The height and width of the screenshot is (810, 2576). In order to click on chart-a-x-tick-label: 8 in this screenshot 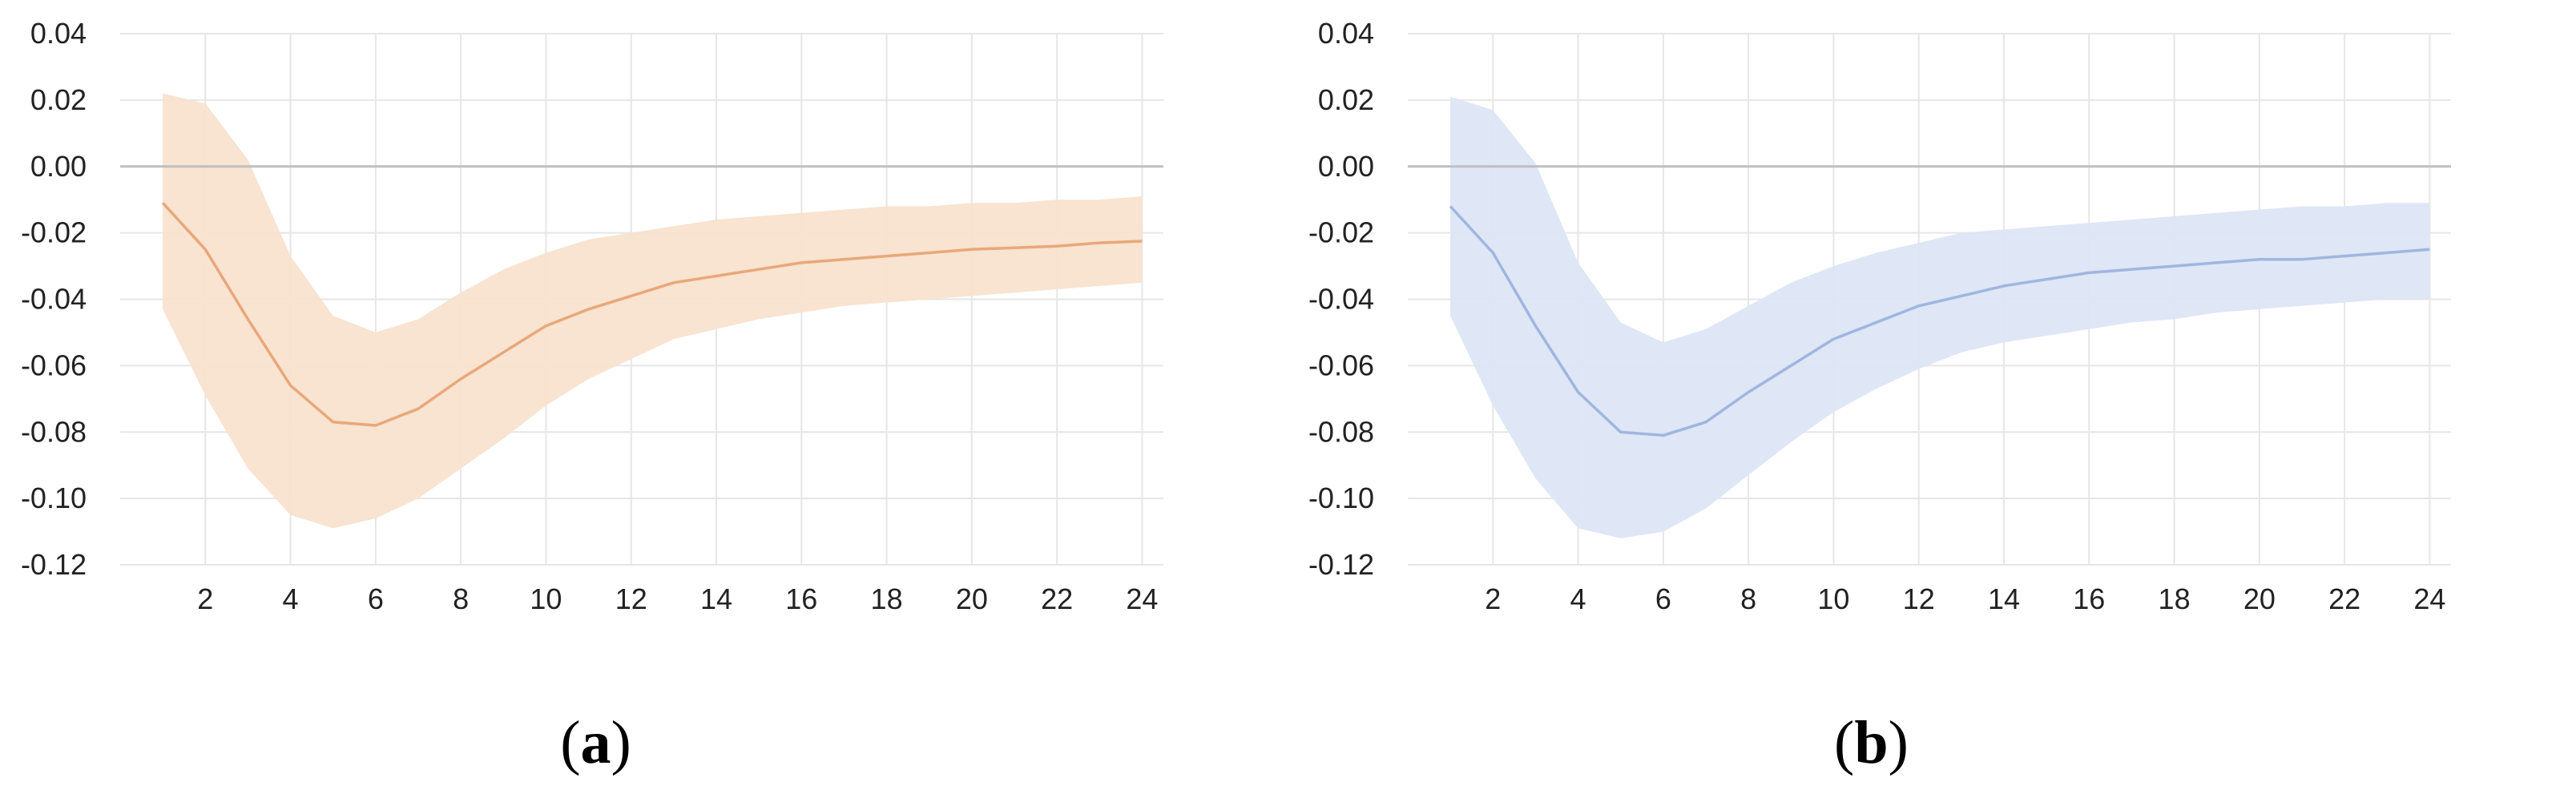, I will do `click(461, 599)`.